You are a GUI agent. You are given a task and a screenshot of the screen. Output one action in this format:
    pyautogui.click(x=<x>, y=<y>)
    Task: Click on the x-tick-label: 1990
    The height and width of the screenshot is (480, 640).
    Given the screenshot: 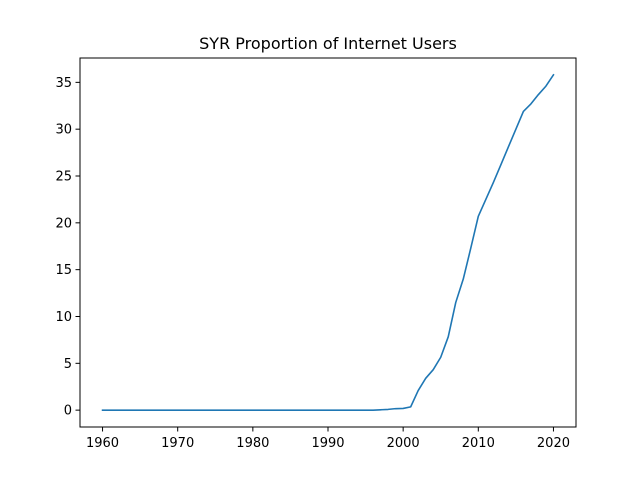 What is the action you would take?
    pyautogui.click(x=327, y=443)
    